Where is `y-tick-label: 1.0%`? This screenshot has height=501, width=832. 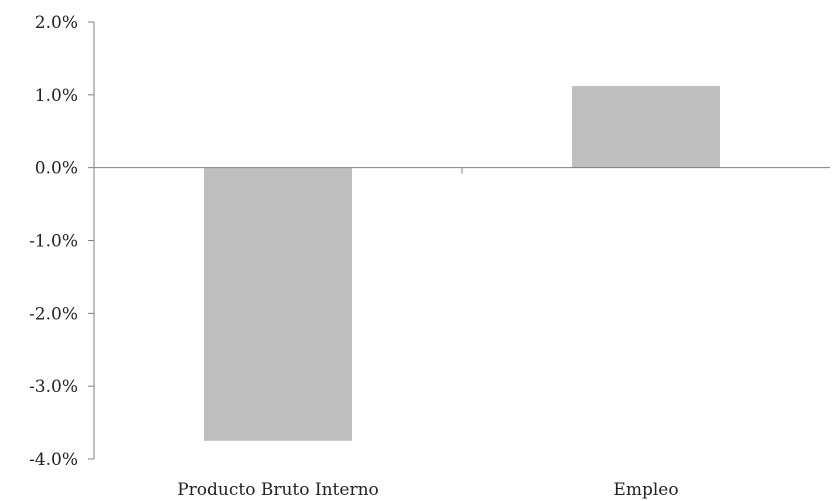
y-tick-label: 1.0% is located at coordinates (56, 96).